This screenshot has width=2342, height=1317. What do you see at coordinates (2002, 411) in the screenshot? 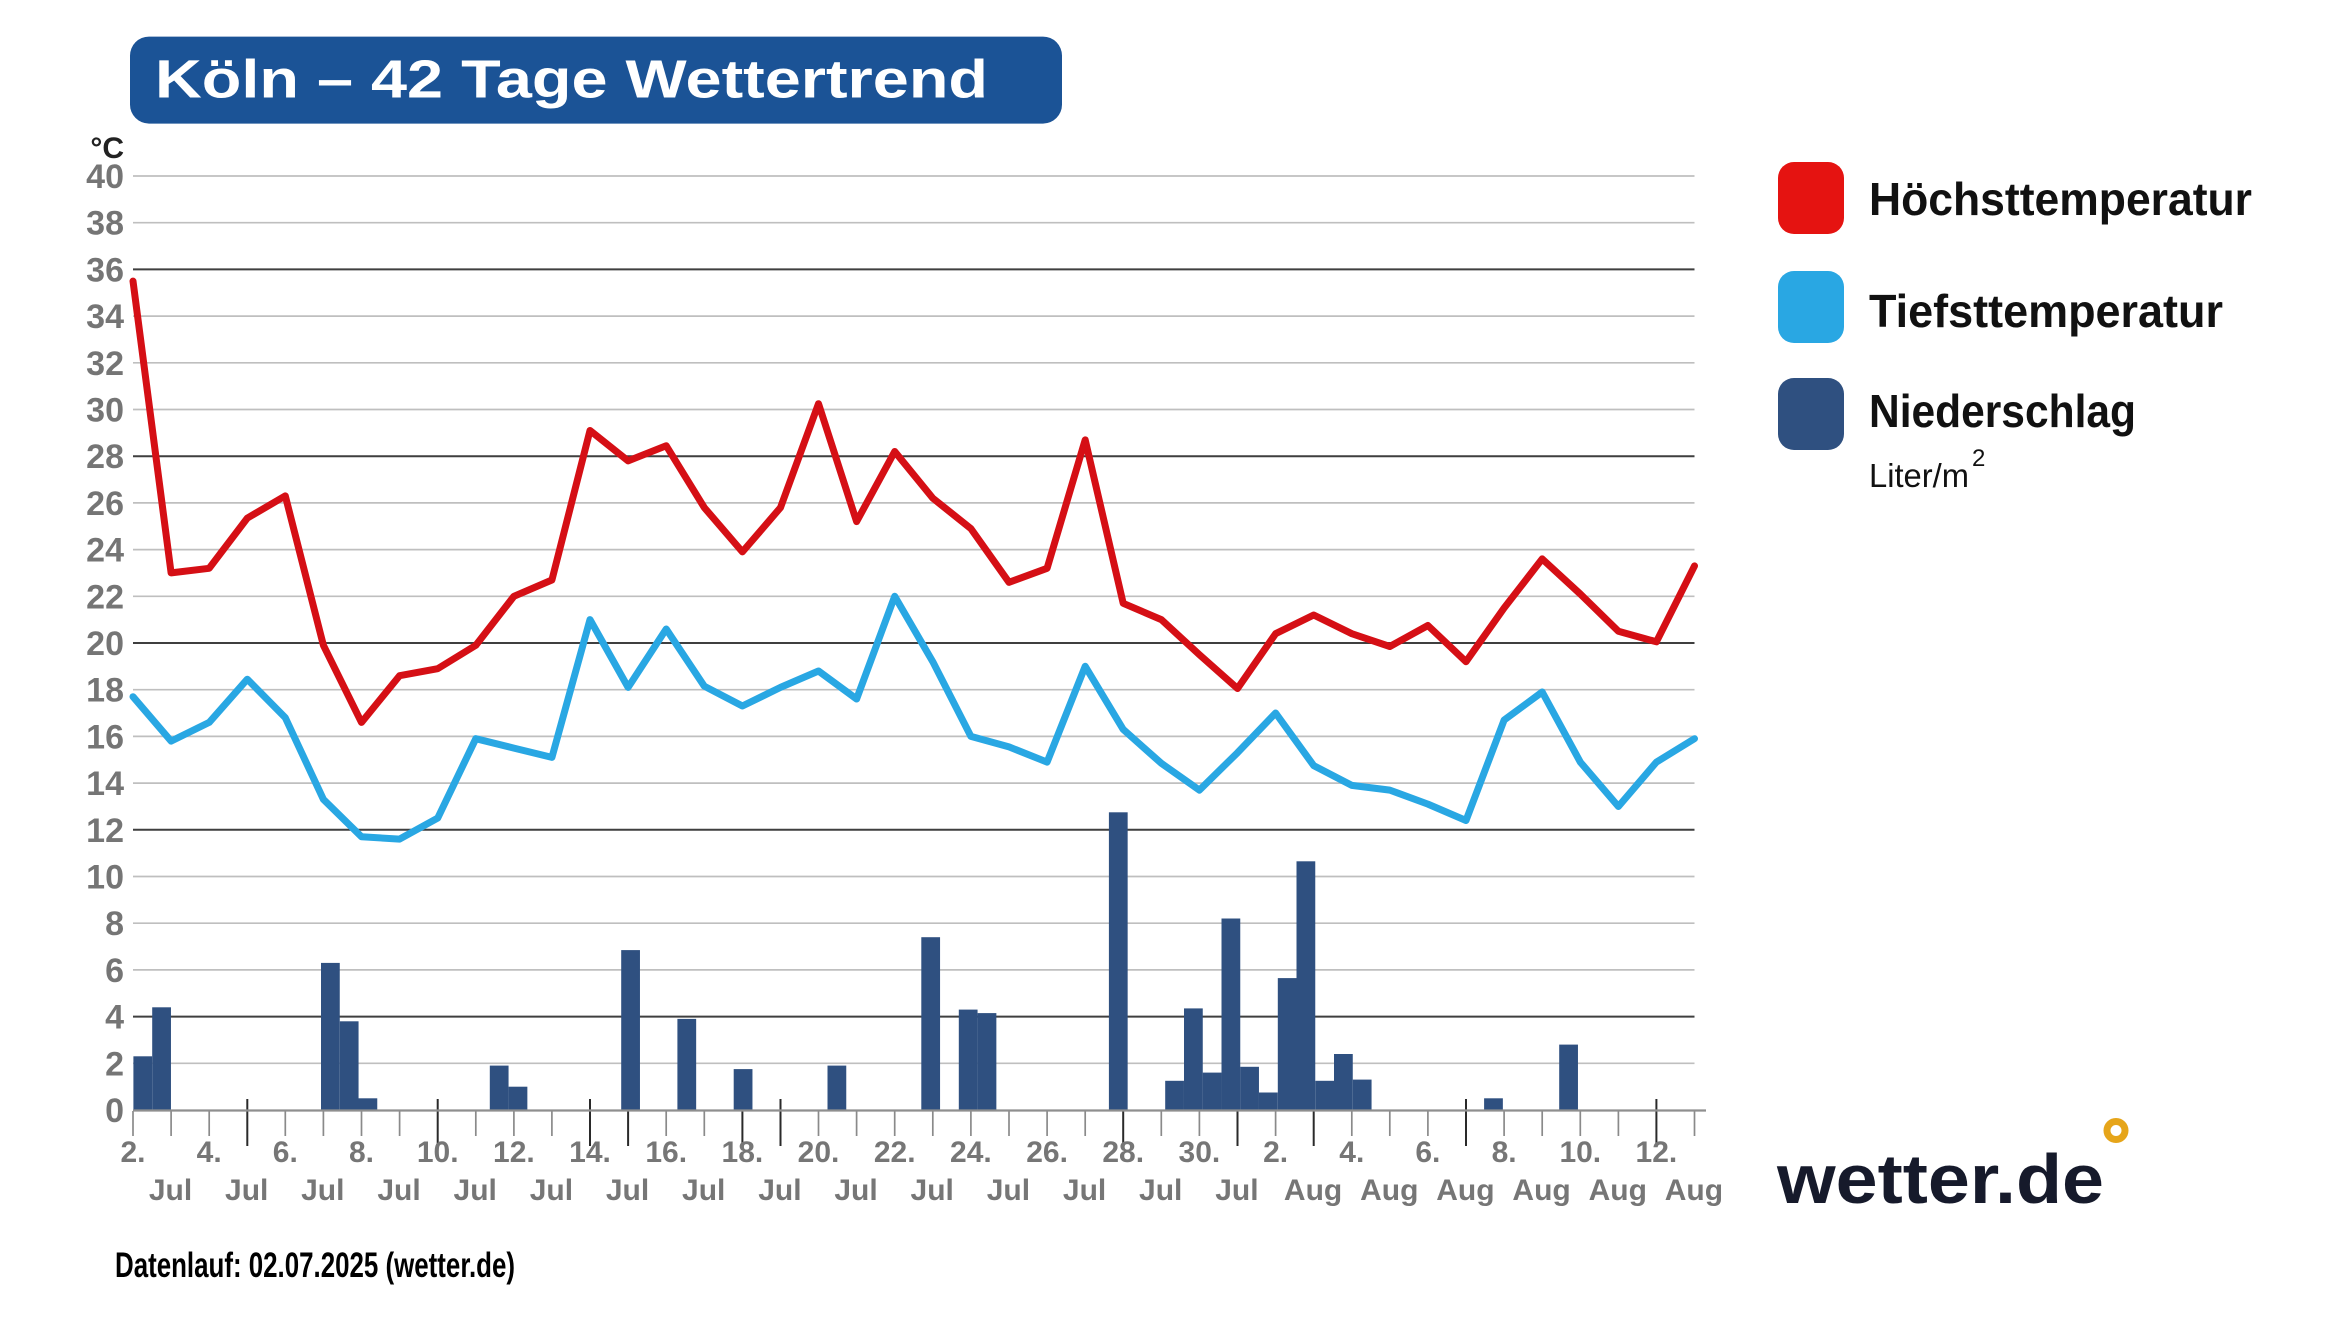
I see `svg-text: Niederschlag` at bounding box center [2002, 411].